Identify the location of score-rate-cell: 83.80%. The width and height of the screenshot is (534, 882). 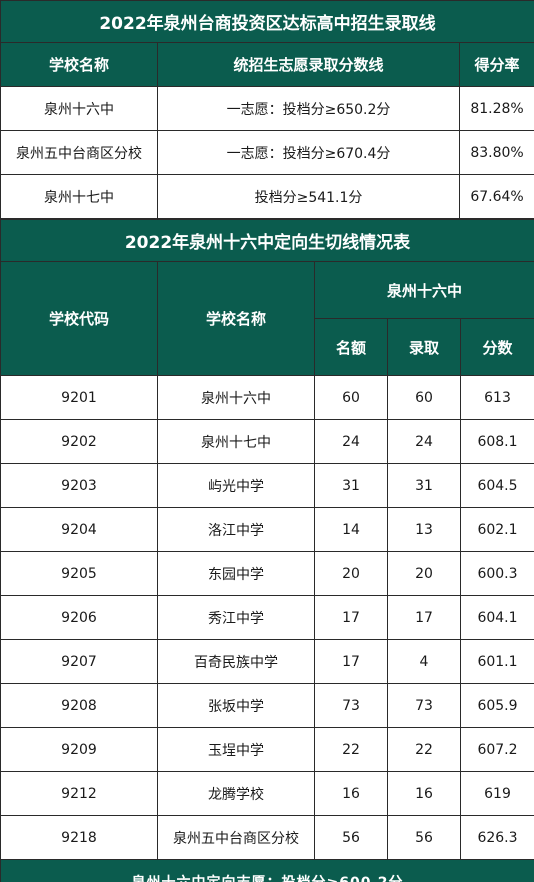
(496, 152).